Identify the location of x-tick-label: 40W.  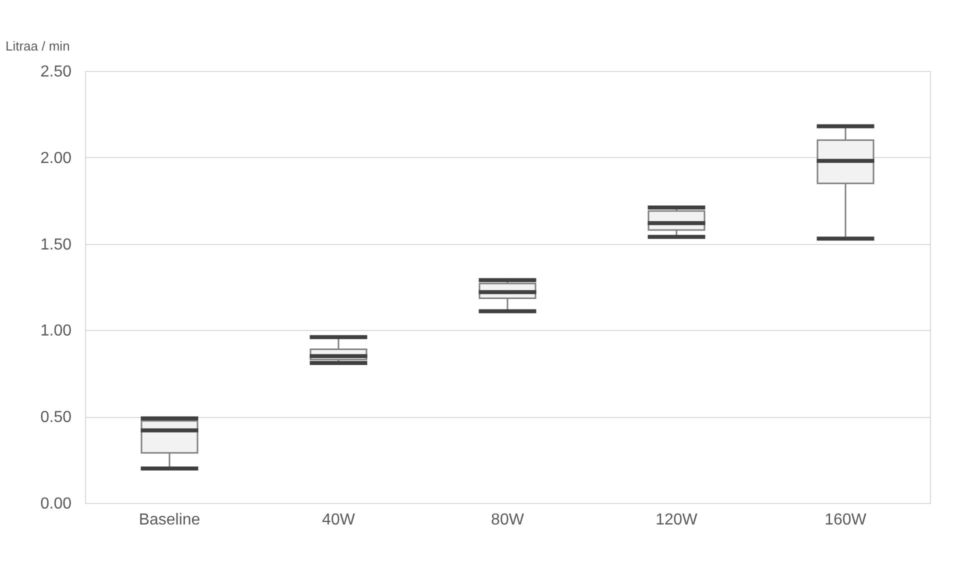
(339, 520).